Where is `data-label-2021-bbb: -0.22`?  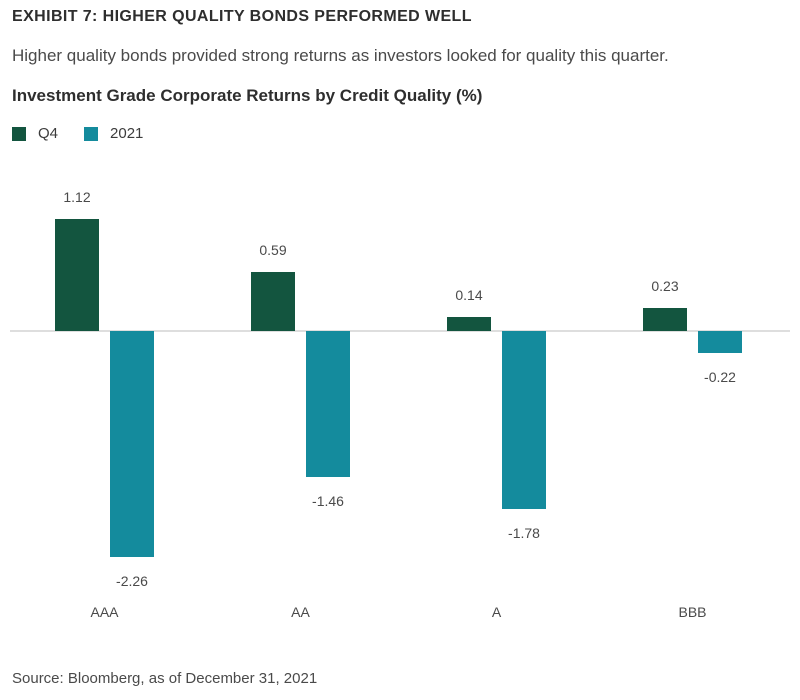 data-label-2021-bbb: -0.22 is located at coordinates (720, 377).